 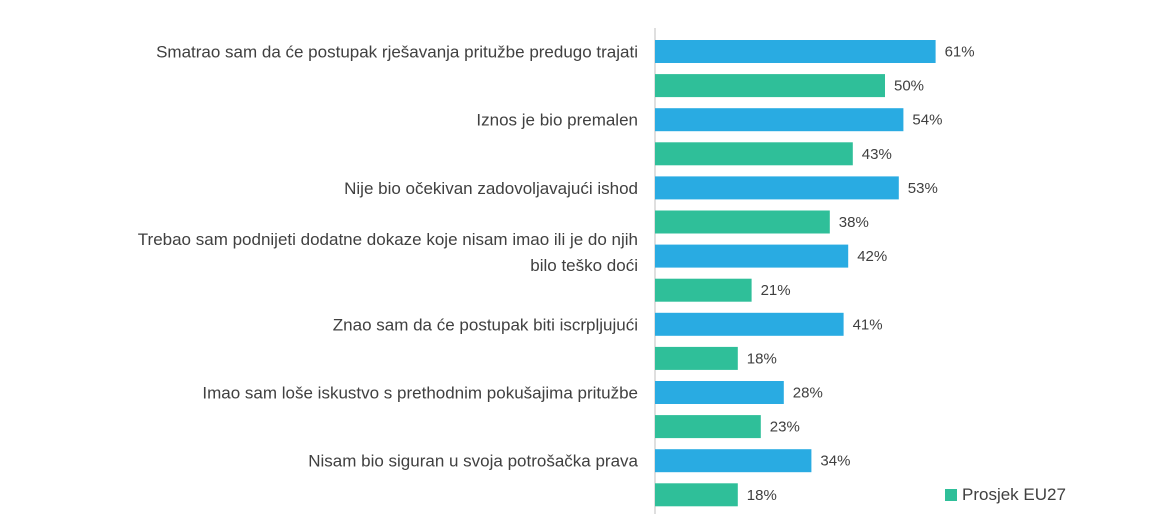 I want to click on data-label: 34%, so click(x=835, y=461).